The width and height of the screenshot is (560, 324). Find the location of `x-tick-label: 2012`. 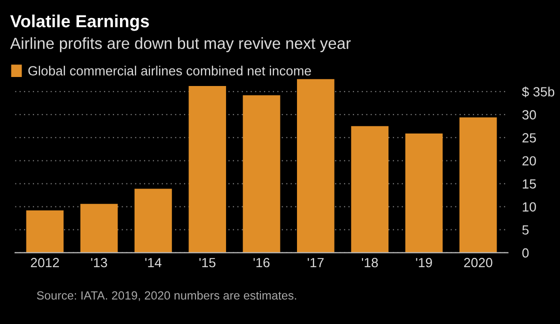

x-tick-label: 2012 is located at coordinates (44, 263).